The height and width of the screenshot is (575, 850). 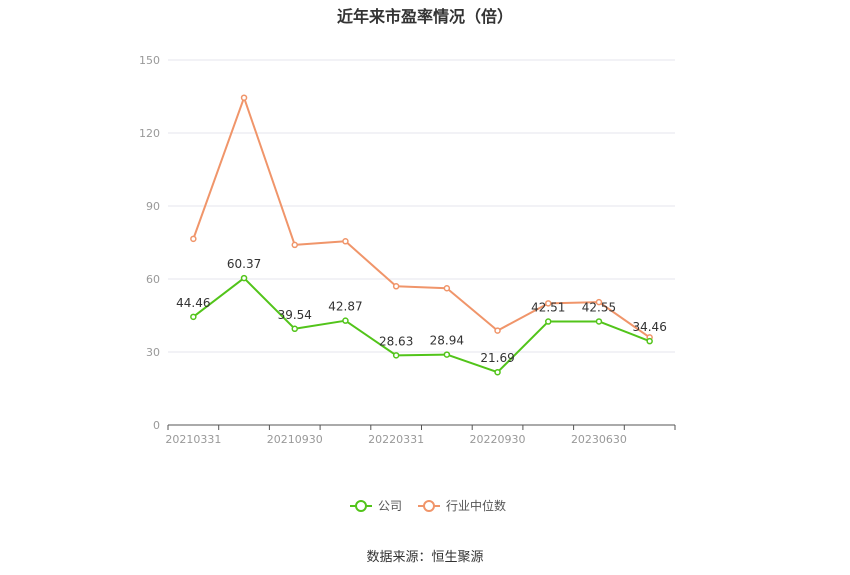 I want to click on data-label: 42.87, so click(x=345, y=307).